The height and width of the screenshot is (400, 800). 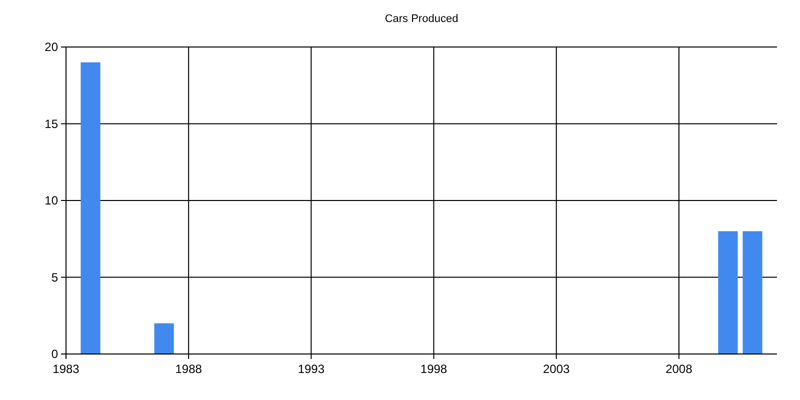 I want to click on y-tick-label: 5, so click(x=54, y=277).